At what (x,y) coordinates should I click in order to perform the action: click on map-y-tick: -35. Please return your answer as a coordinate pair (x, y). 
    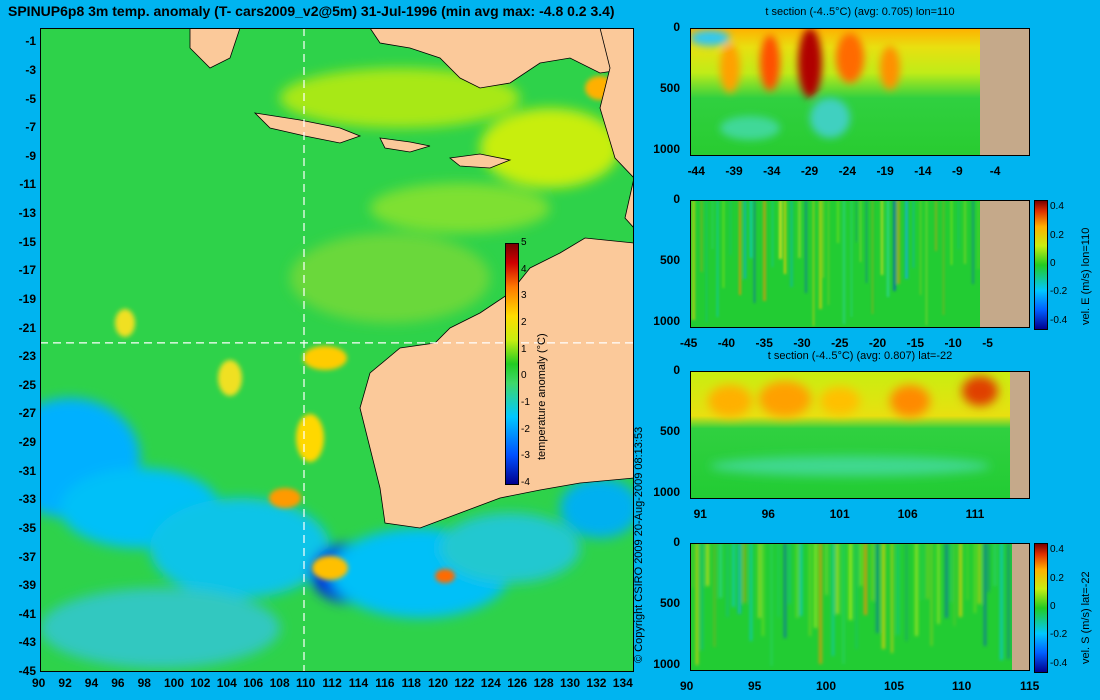
    Looking at the image, I should click on (27, 527).